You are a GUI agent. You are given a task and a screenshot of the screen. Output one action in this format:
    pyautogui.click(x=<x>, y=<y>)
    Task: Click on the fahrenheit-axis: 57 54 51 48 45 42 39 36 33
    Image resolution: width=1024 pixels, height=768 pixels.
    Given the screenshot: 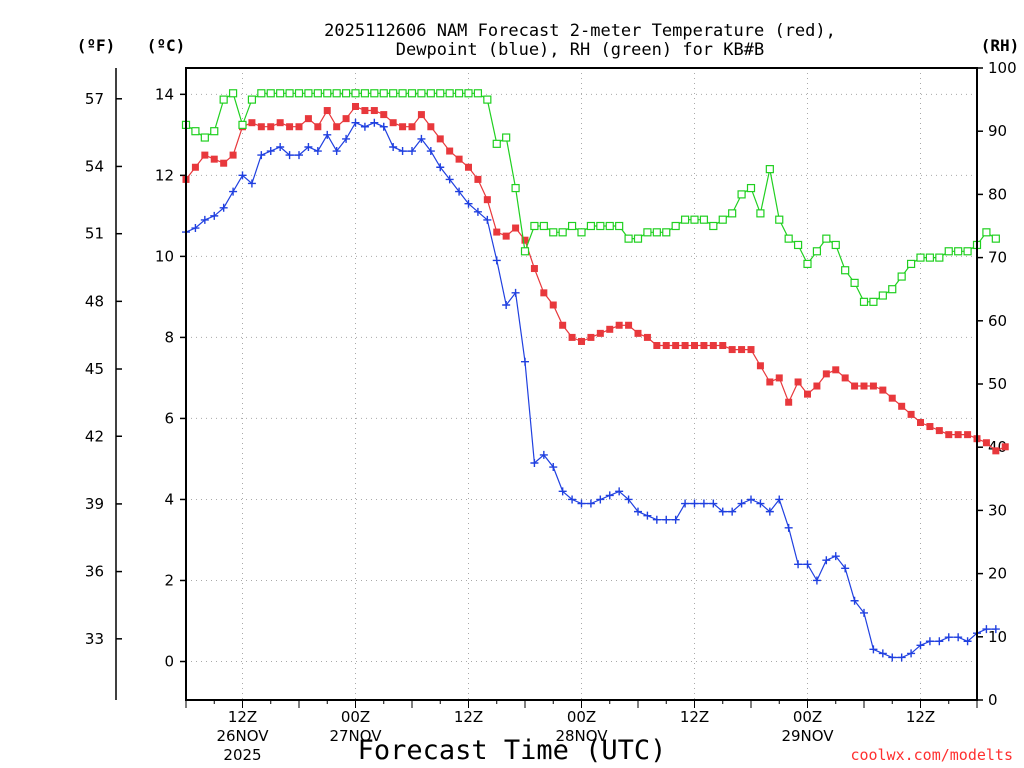 What is the action you would take?
    pyautogui.click(x=103, y=369)
    